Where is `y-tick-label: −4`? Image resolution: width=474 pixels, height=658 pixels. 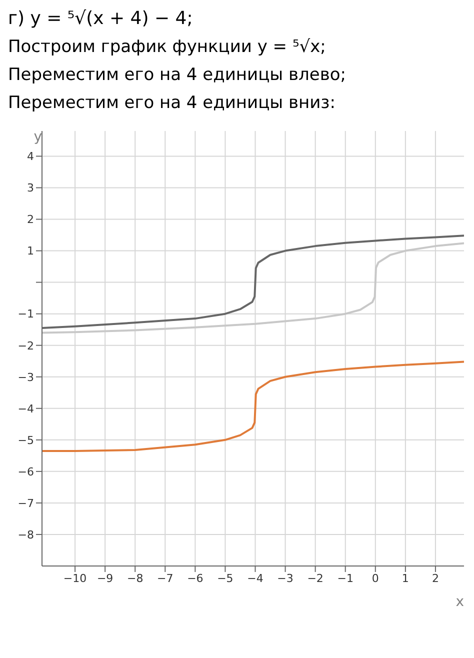 y-tick-label: −4 is located at coordinates (26, 409).